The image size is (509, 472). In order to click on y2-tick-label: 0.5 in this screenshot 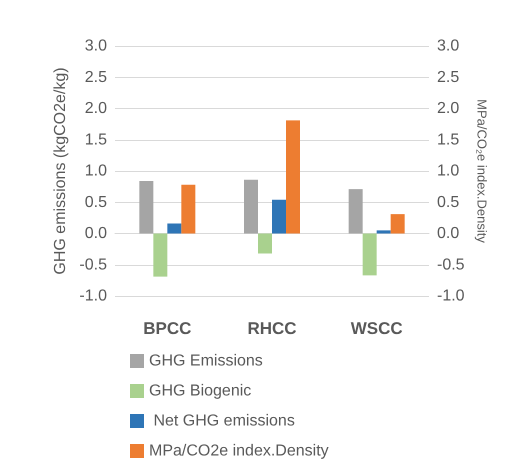, I will do `click(448, 202)`.